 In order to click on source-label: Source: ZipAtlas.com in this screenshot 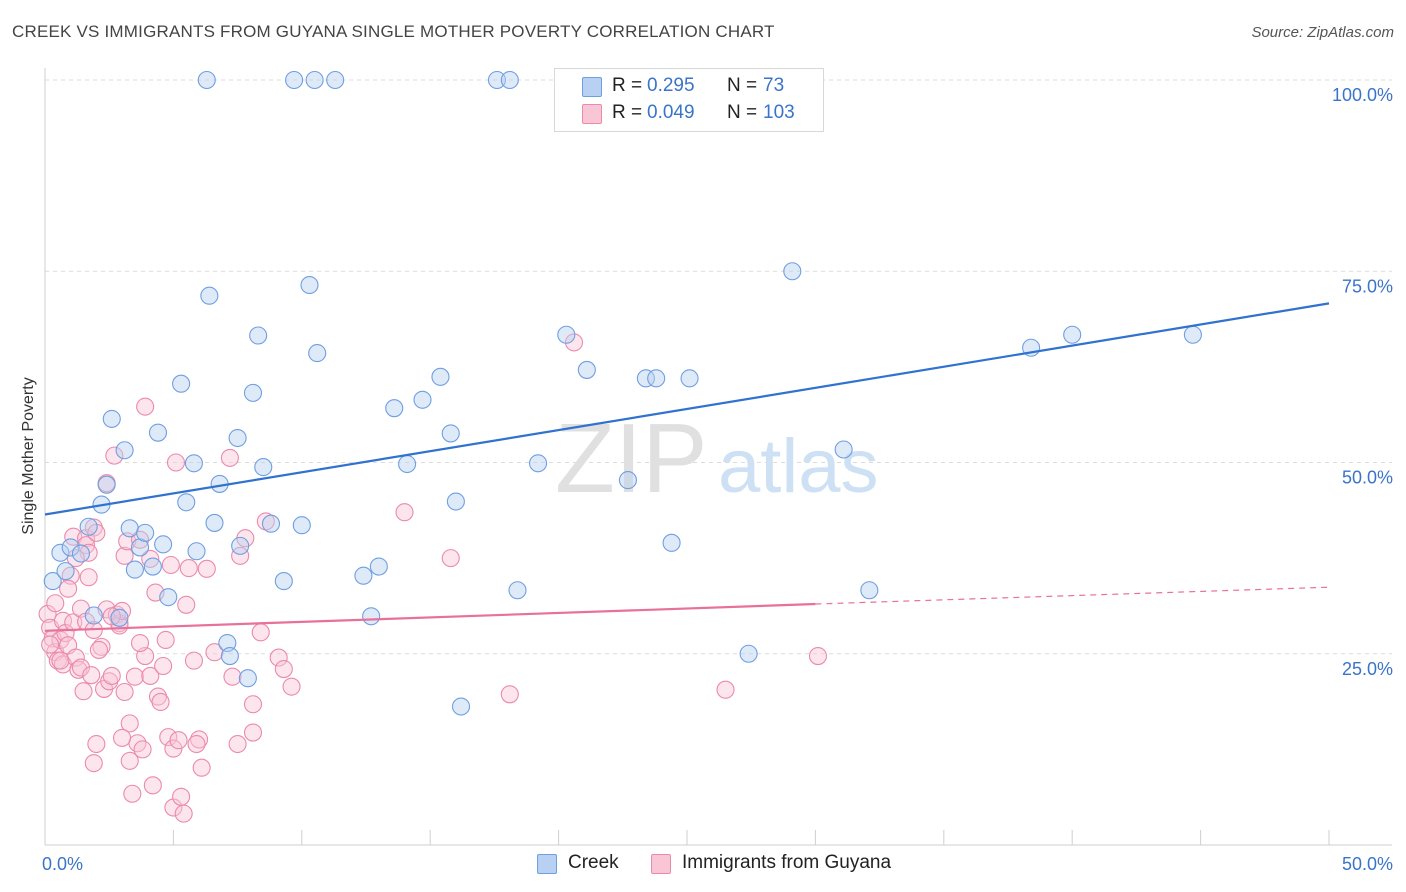, I will do `click(1322, 32)`.